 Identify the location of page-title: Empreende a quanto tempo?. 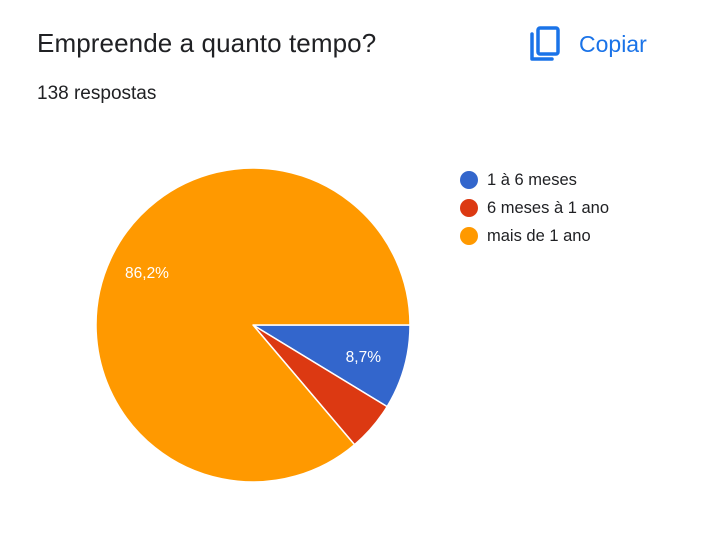
(207, 43).